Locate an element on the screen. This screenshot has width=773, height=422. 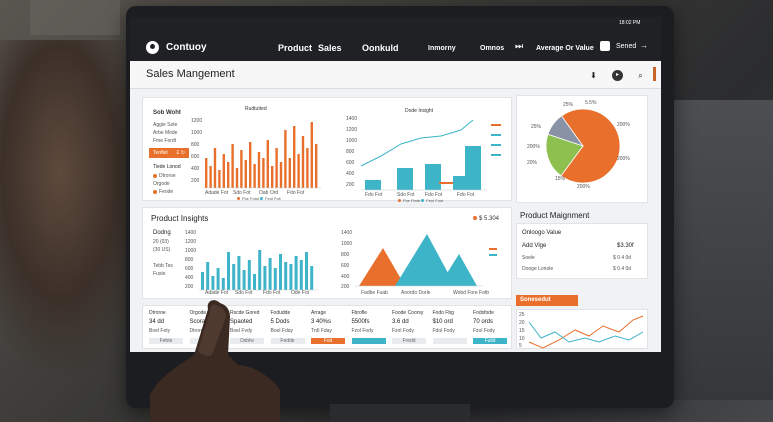
teoflet-button: Teoflet £ ↻ is located at coordinates (169, 153).